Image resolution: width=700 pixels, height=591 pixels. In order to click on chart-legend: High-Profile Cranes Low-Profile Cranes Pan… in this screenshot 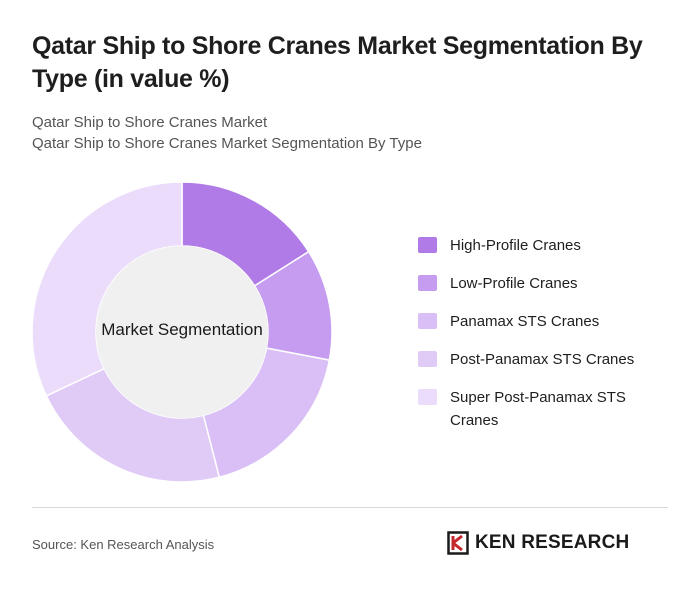, I will do `click(548, 340)`.